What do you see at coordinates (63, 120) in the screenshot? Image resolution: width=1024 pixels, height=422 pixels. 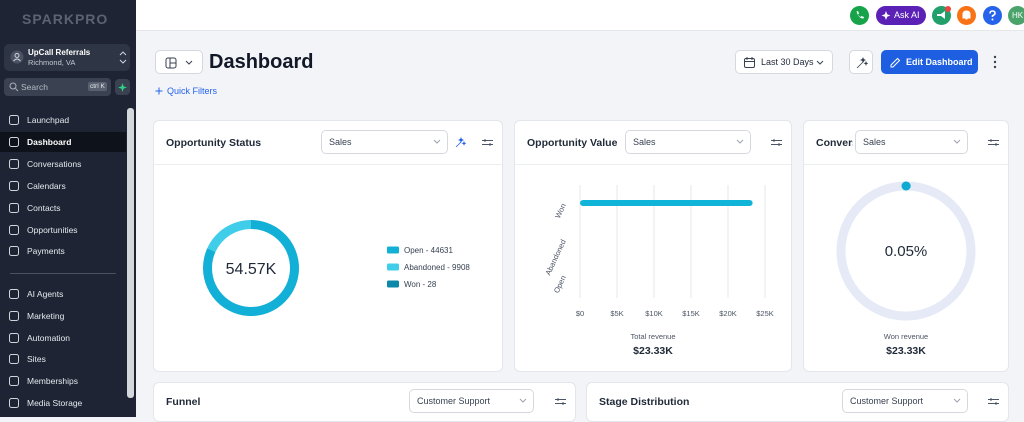 I see `nav-item: Launchpad` at bounding box center [63, 120].